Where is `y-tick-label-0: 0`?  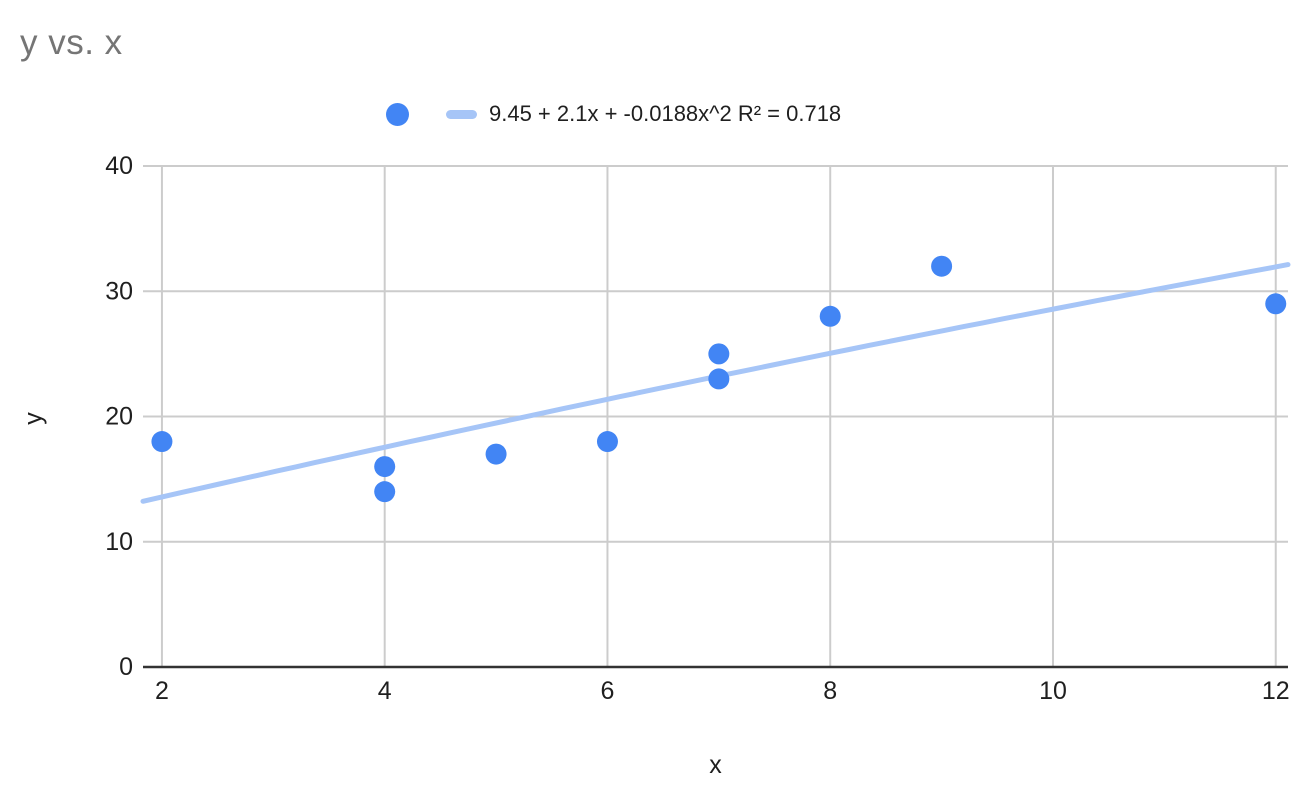 y-tick-label-0: 0 is located at coordinates (126, 667).